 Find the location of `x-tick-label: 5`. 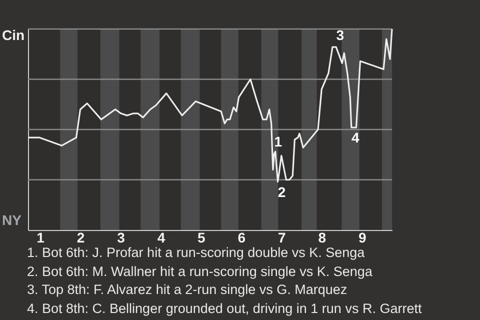

x-tick-label: 5 is located at coordinates (202, 238).